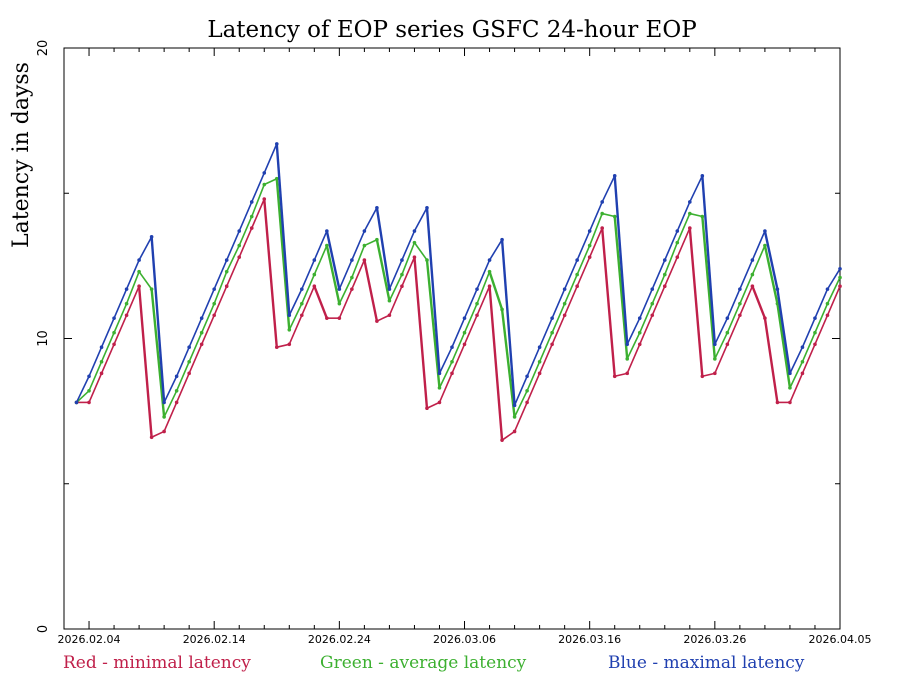 This screenshot has height=679, width=905. I want to click on x-tick-label: 2026.04.05, so click(840, 639).